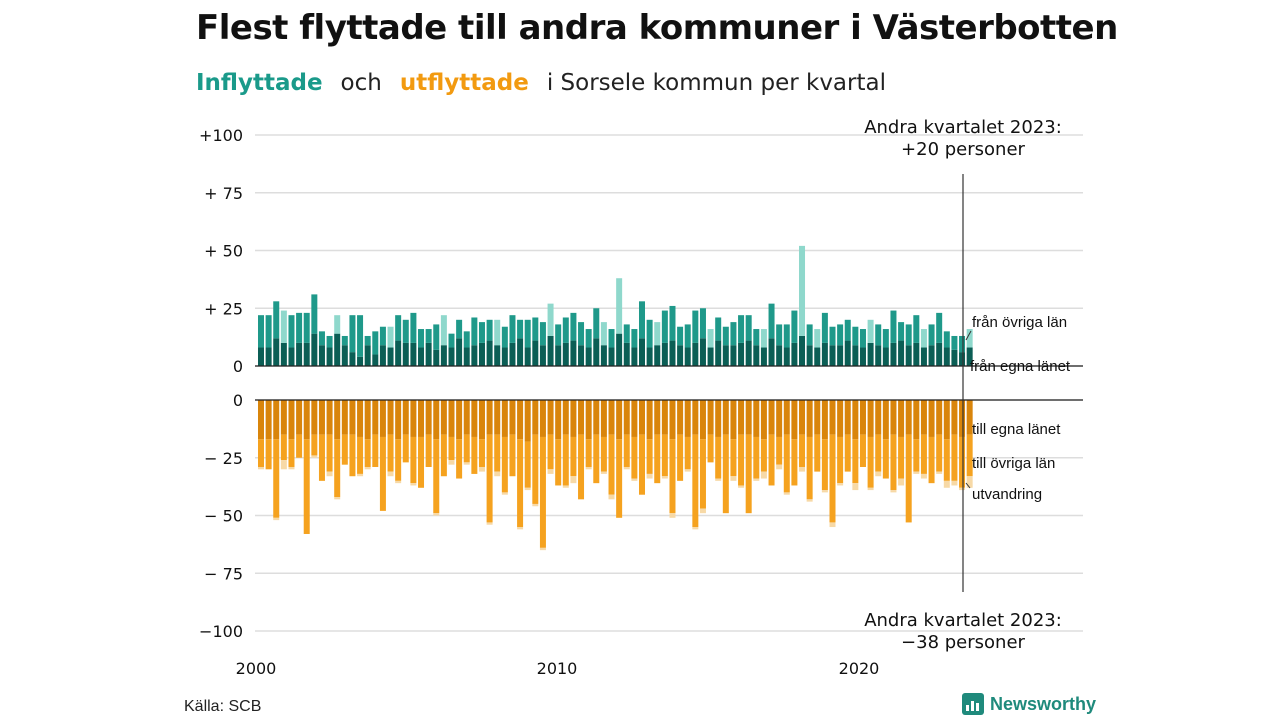 The image size is (1280, 720). I want to click on label-utvandring: utvandring, so click(1007, 494).